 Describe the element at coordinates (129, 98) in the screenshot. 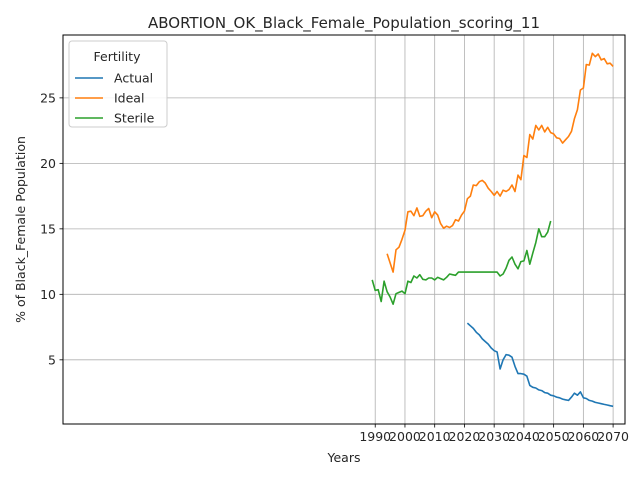

I see `legend-label-ideal: Ideal` at that location.